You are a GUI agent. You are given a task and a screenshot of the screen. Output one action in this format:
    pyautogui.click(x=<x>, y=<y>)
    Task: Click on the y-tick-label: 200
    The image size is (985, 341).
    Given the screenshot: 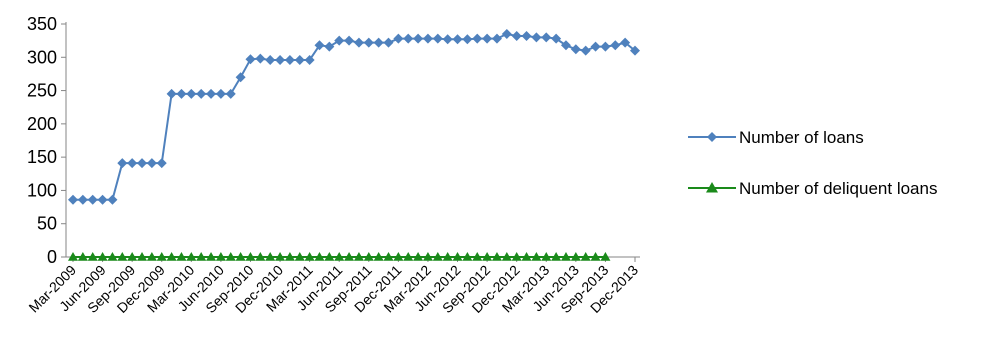 What is the action you would take?
    pyautogui.click(x=42, y=124)
    